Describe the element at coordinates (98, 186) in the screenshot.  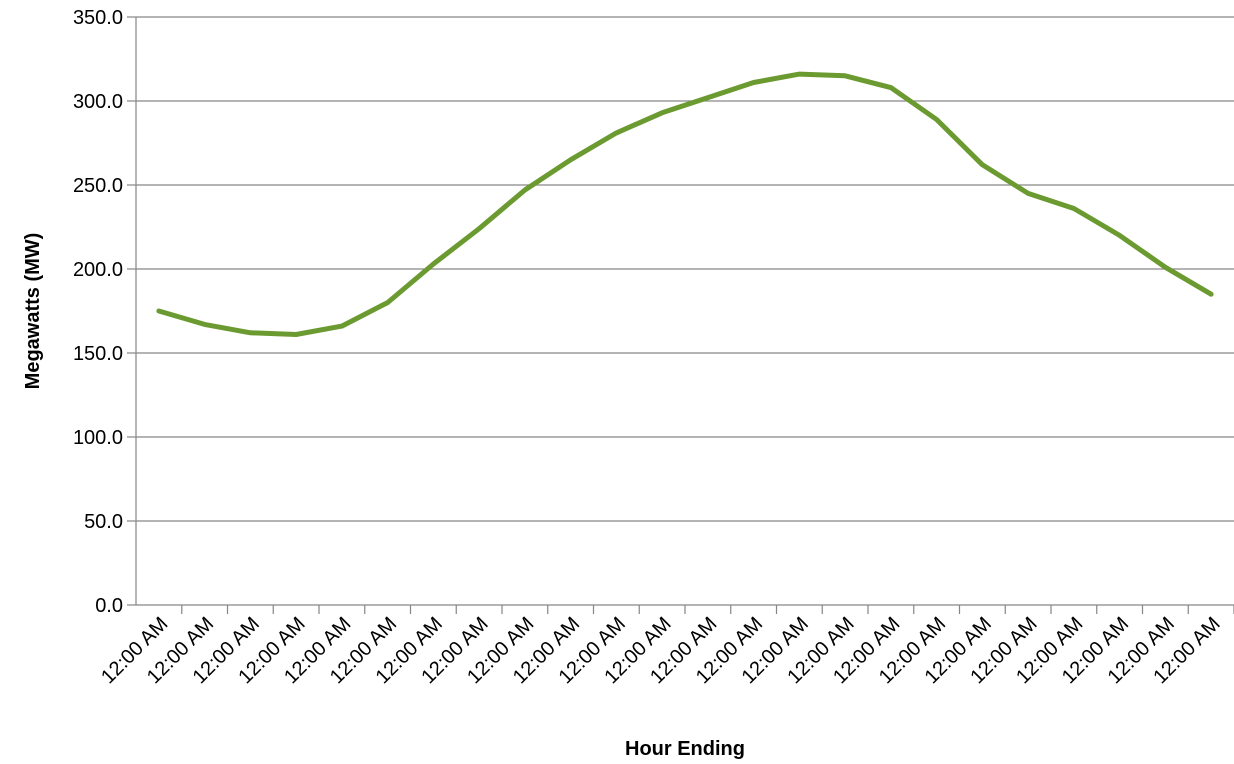
I see `y-tick-label: 250.0` at that location.